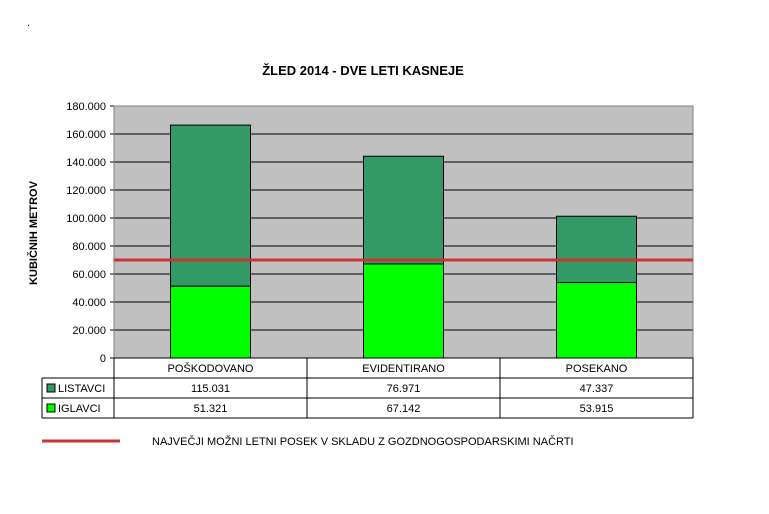 The height and width of the screenshot is (514, 769). What do you see at coordinates (79, 409) in the screenshot?
I see `series-label: IGLAVCI` at bounding box center [79, 409].